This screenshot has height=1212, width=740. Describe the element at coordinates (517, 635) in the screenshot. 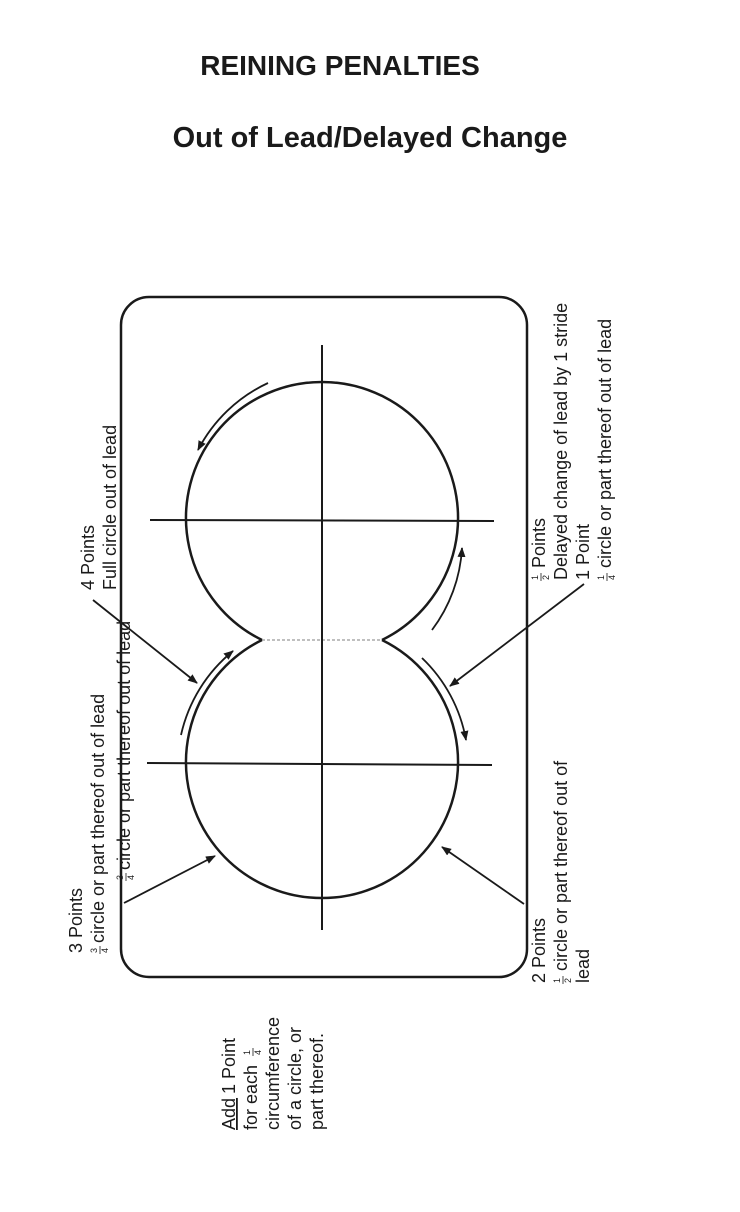

I see `pointer-arrow-half-point` at that location.